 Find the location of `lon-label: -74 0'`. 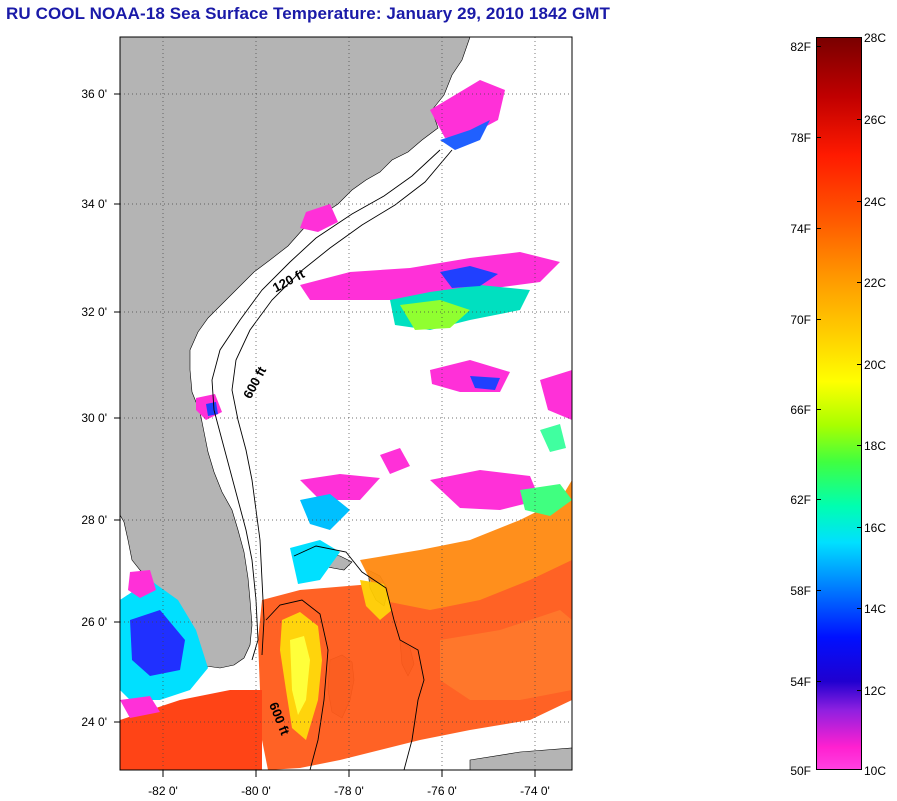

lon-label: -74 0' is located at coordinates (535, 791).